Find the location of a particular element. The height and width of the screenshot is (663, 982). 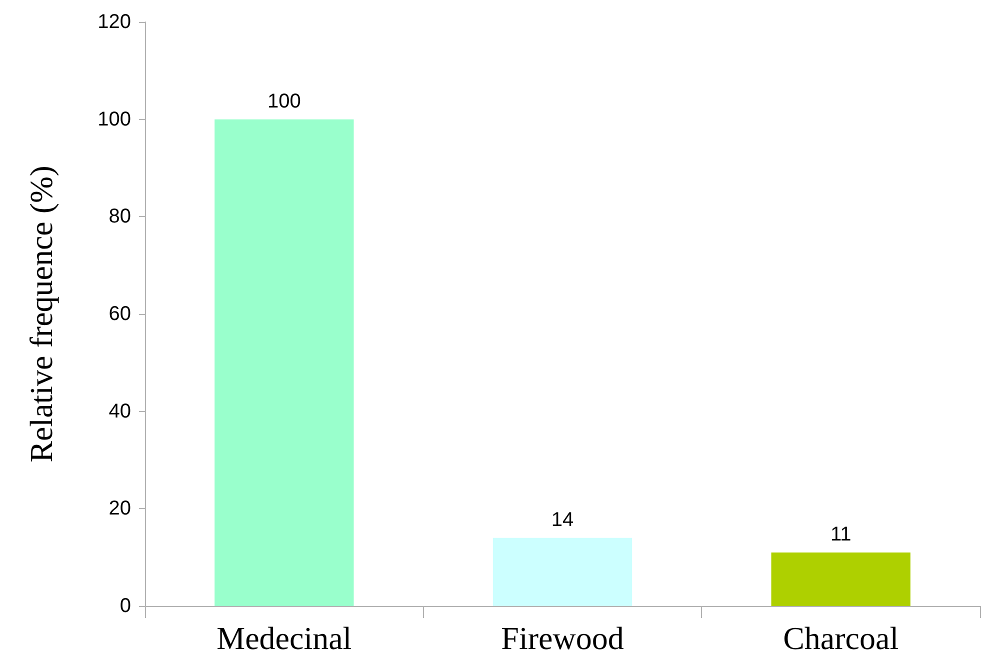

y-axis-title: Relative frequence (%) is located at coordinates (41, 314).